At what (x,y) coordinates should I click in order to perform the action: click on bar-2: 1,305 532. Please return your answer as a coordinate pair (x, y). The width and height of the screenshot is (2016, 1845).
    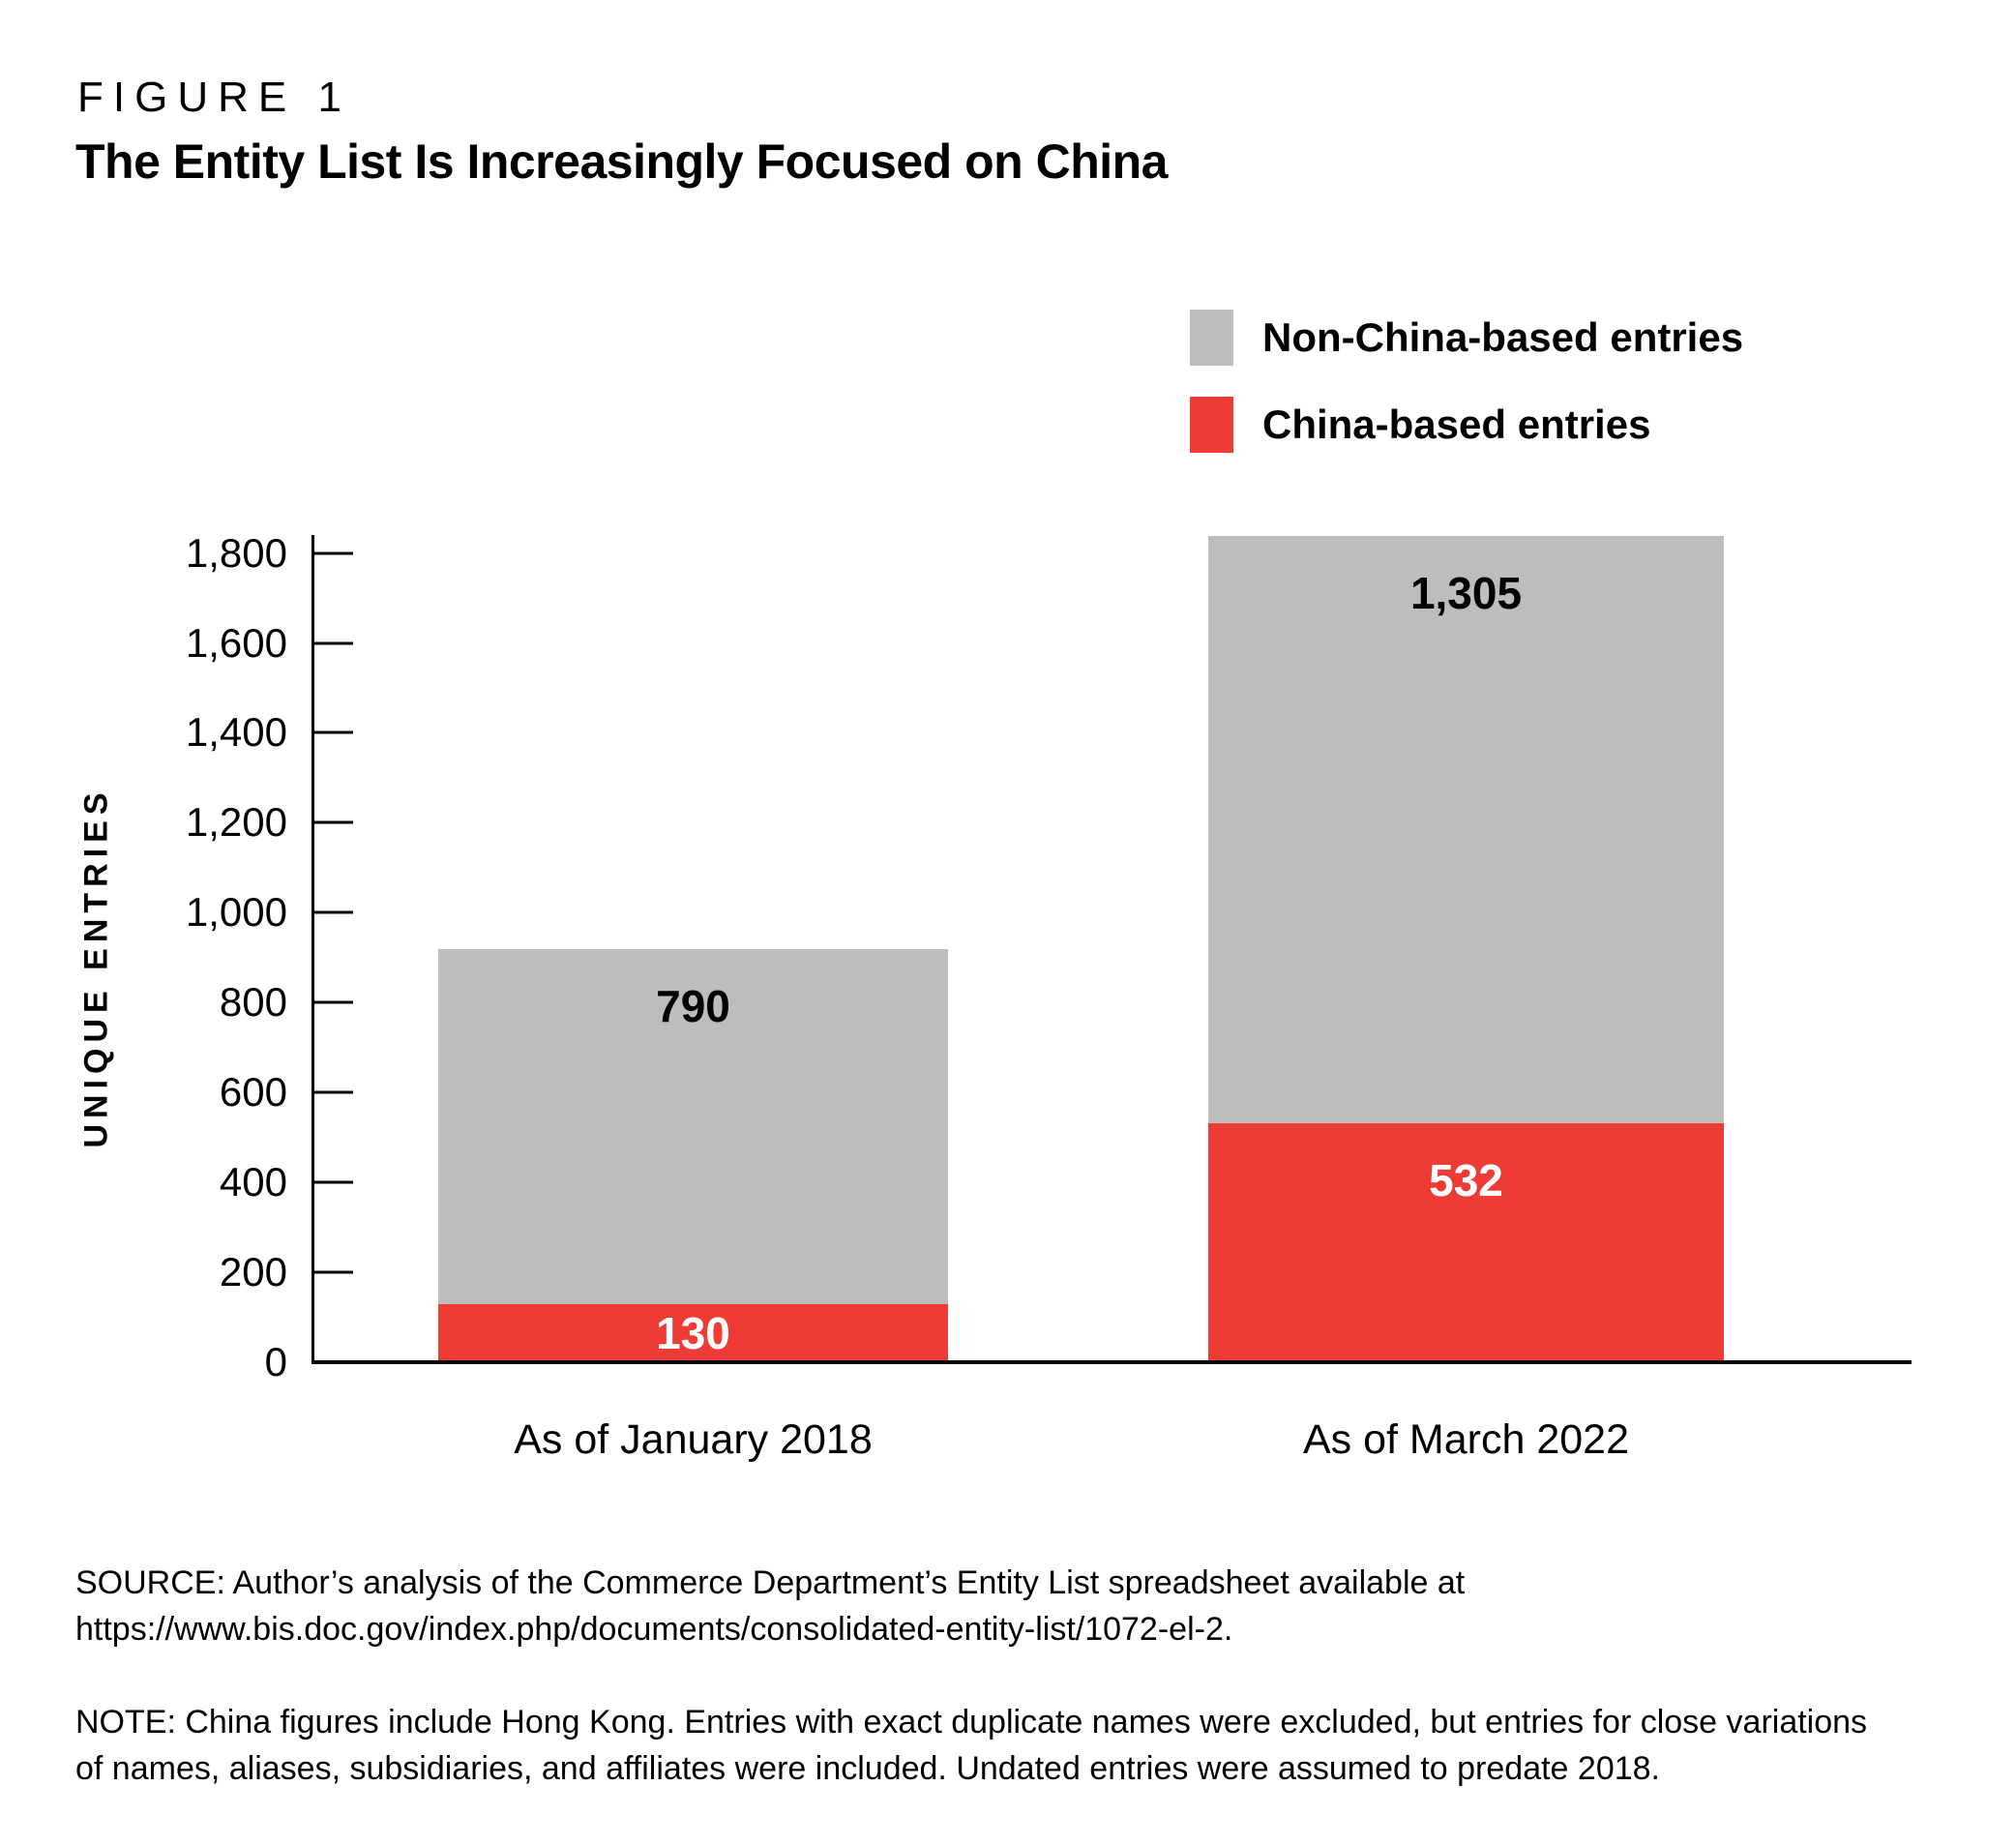
    Looking at the image, I should click on (1466, 949).